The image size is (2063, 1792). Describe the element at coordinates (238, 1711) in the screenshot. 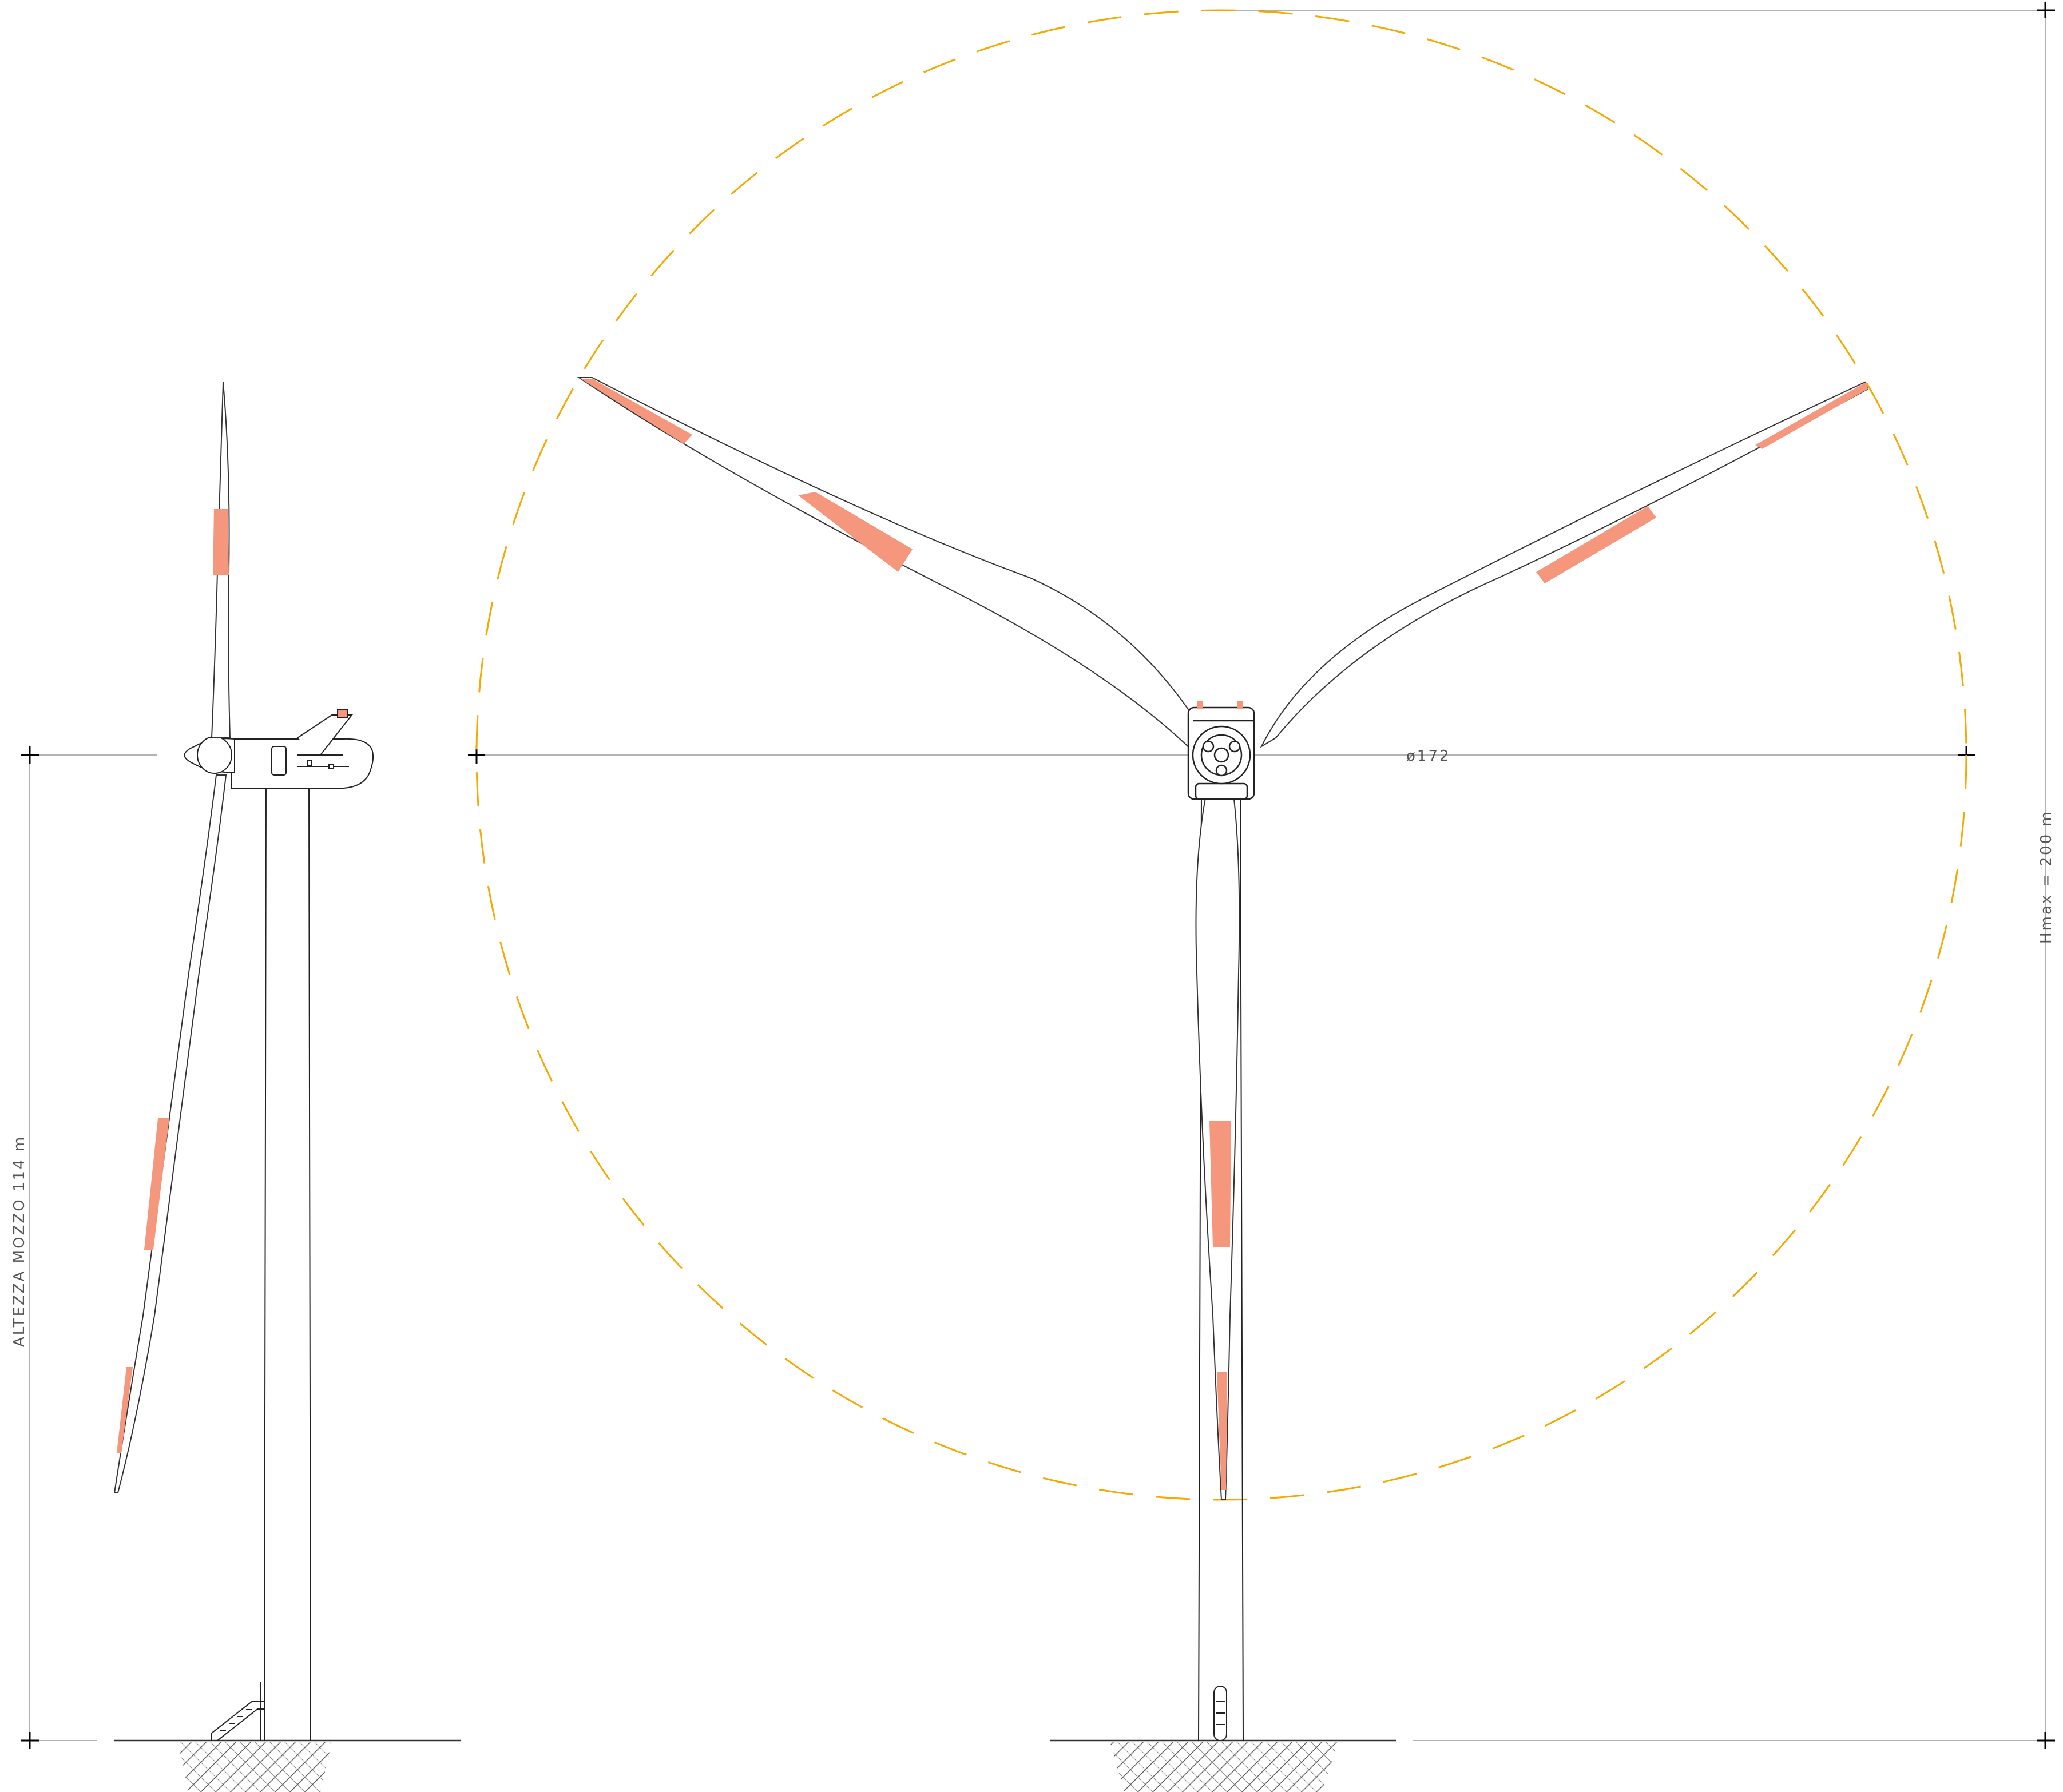

I see `side-entrance-stairs` at that location.